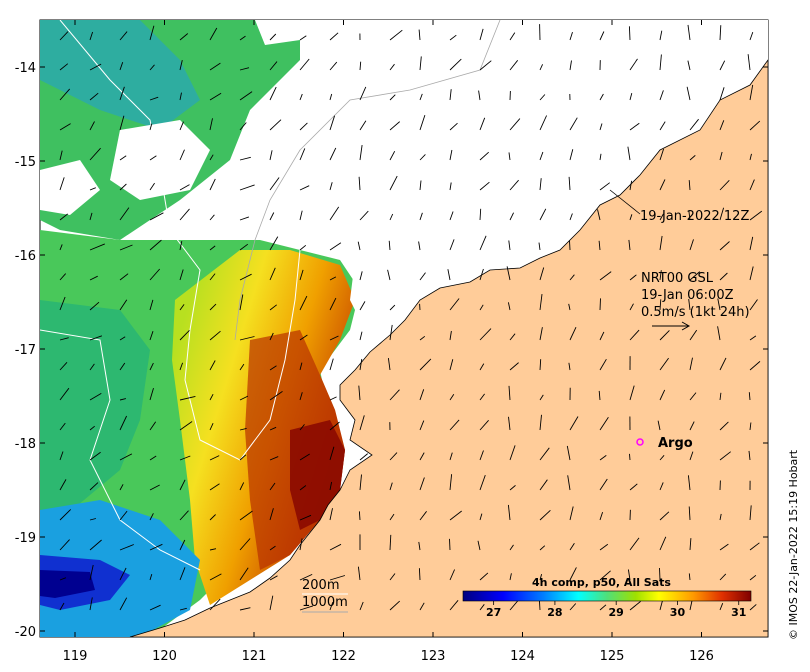  Describe the element at coordinates (675, 443) in the screenshot. I see `argo-label: Argo` at that location.